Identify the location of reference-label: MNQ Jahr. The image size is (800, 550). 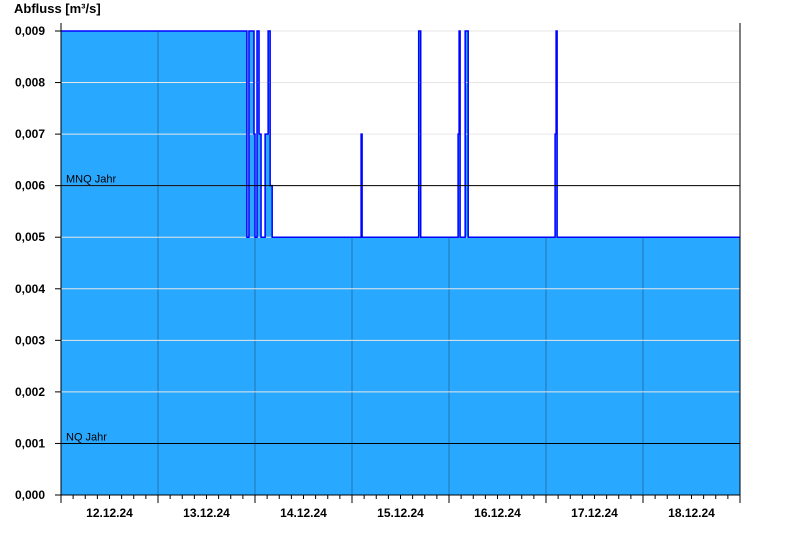
(91, 180).